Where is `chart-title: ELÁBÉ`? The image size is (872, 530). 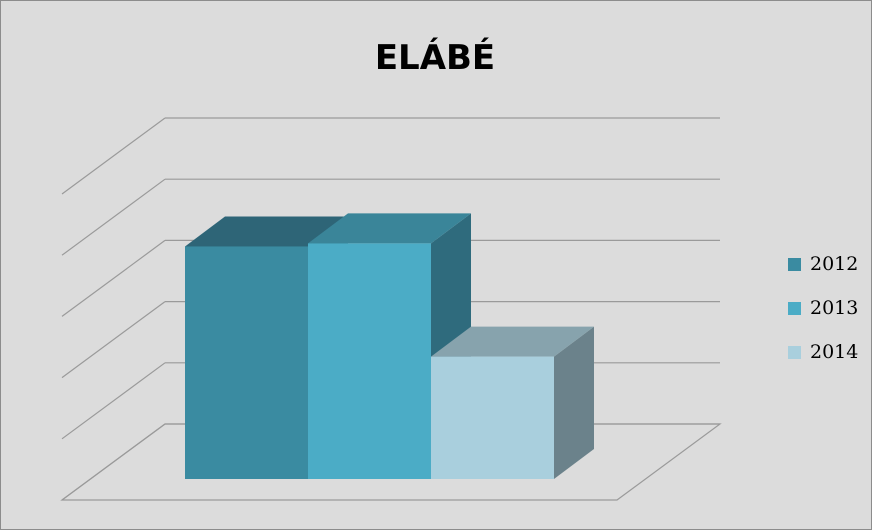 chart-title: ELÁBÉ is located at coordinates (435, 58).